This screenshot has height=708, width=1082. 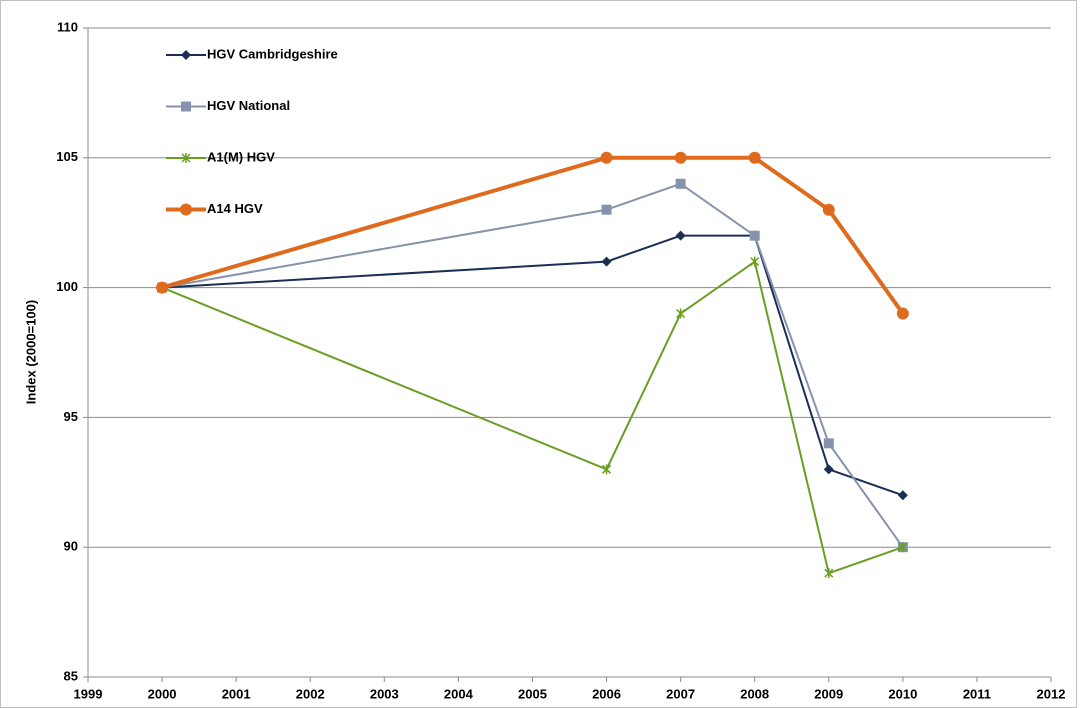 What do you see at coordinates (606, 693) in the screenshot?
I see `x-tick-label: 2006` at bounding box center [606, 693].